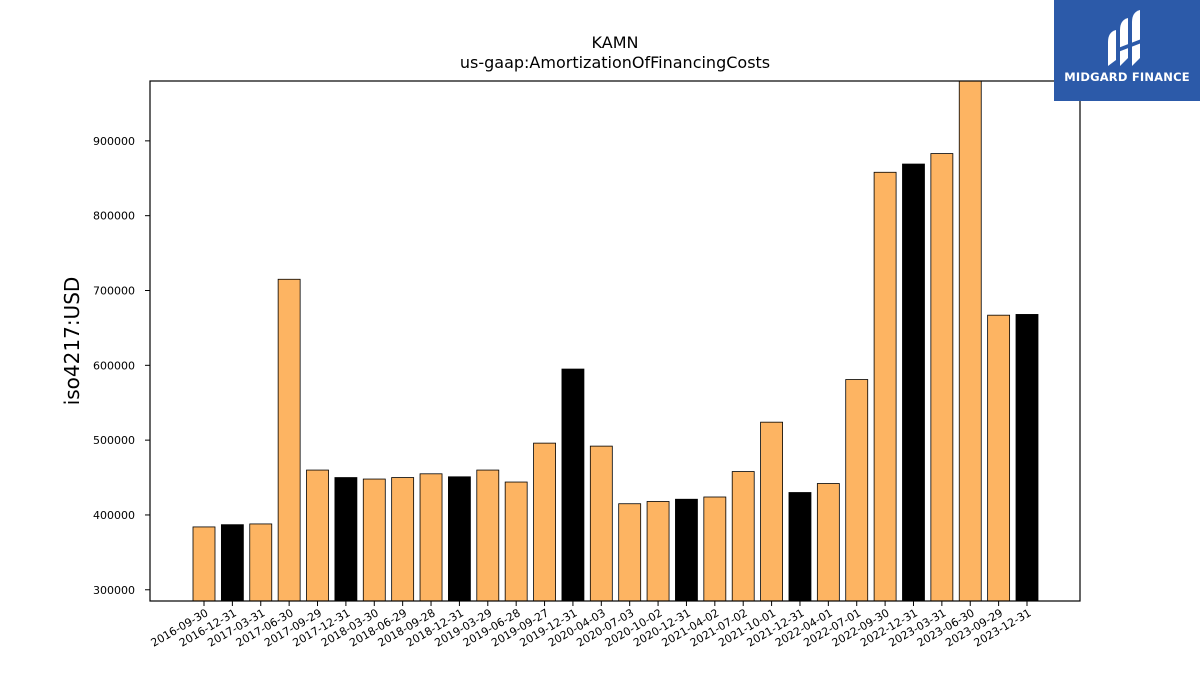 This screenshot has height=675, width=1200. Describe the element at coordinates (114, 290) in the screenshot. I see `y-tick-label: 700000` at that location.